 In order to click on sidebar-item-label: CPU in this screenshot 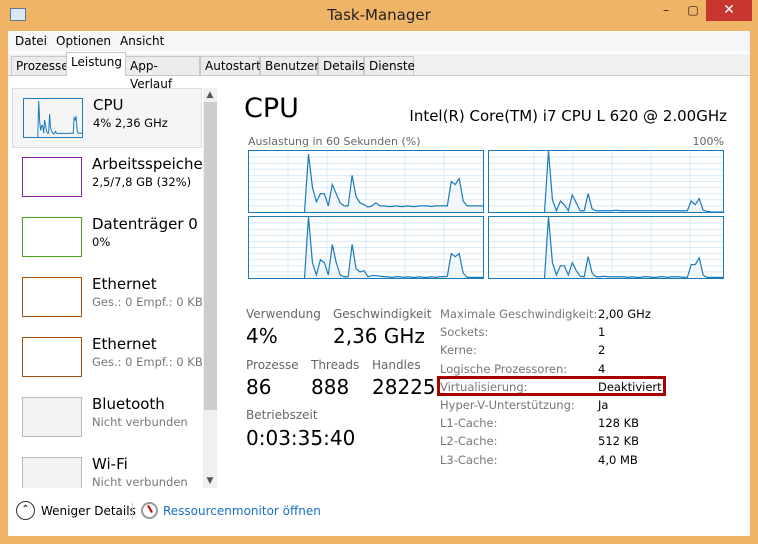, I will do `click(108, 105)`.